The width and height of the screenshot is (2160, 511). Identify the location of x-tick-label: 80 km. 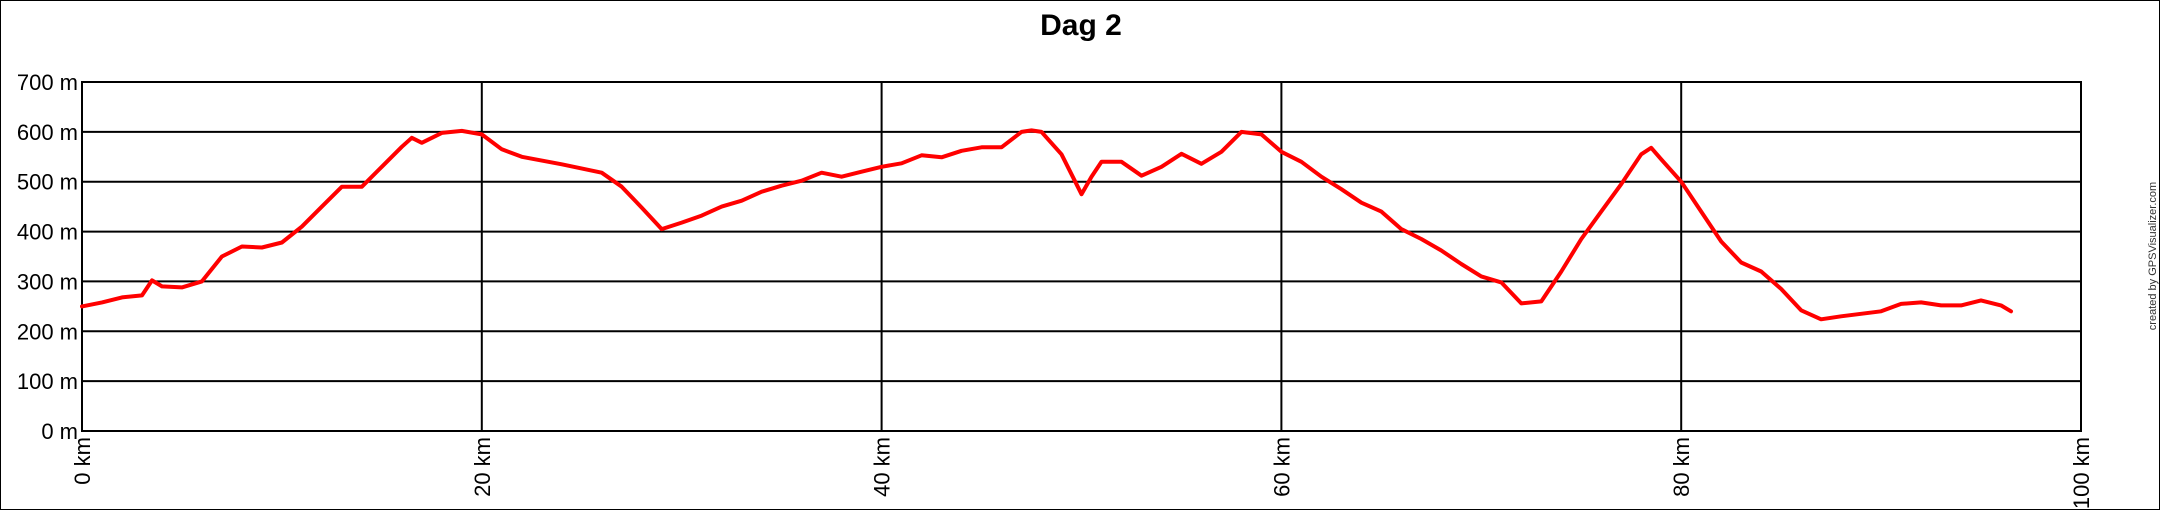
(1681, 467).